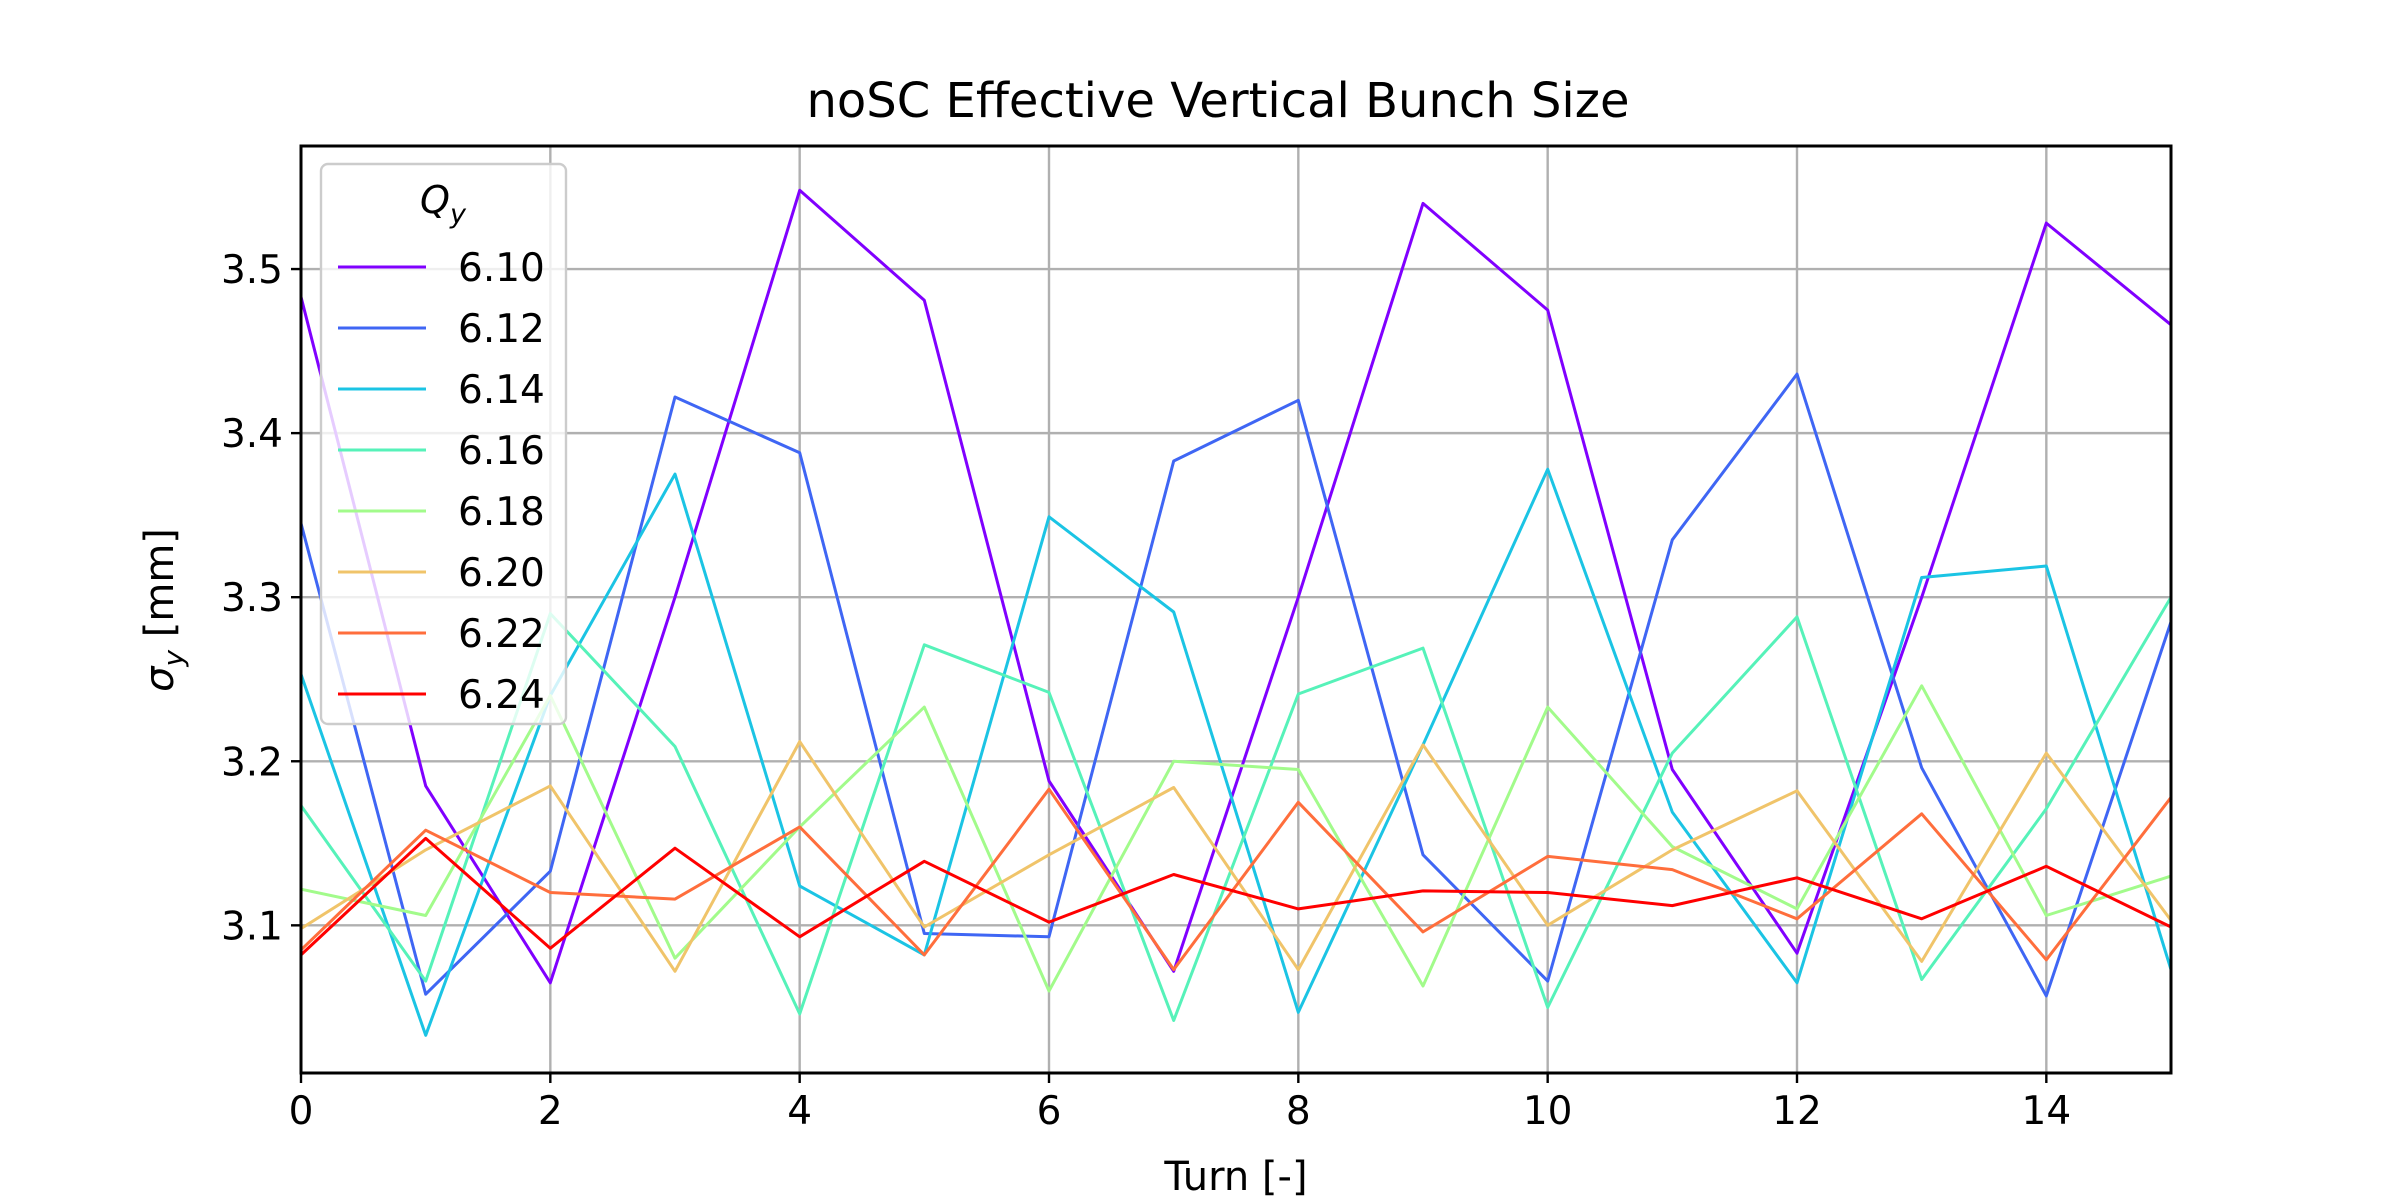 This screenshot has height=1200, width=2400. Describe the element at coordinates (252, 598) in the screenshot. I see `y-tick-label: 3.3` at that location.